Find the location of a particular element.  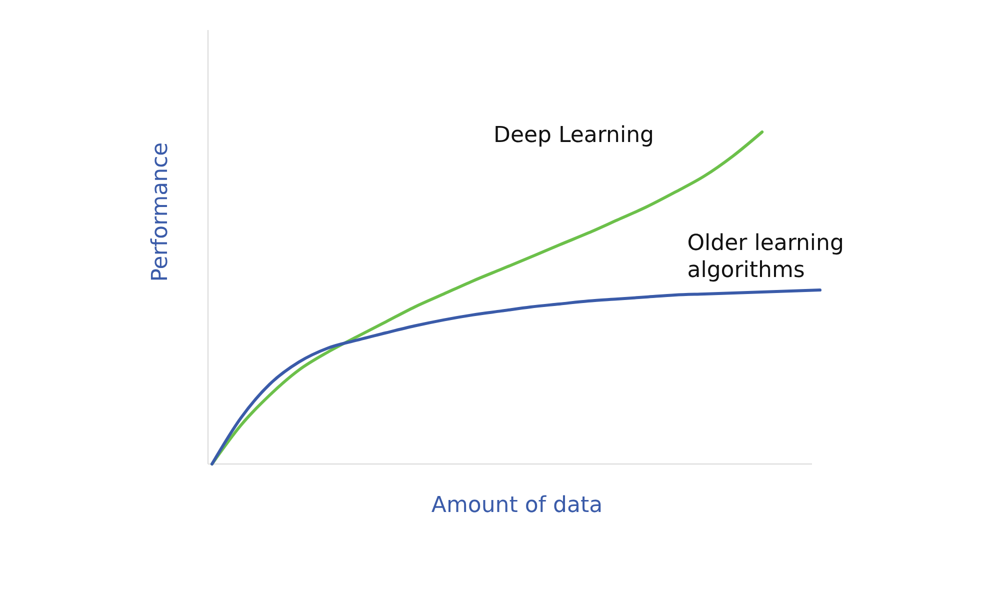

series-label: Older learning algorithms is located at coordinates (765, 257).